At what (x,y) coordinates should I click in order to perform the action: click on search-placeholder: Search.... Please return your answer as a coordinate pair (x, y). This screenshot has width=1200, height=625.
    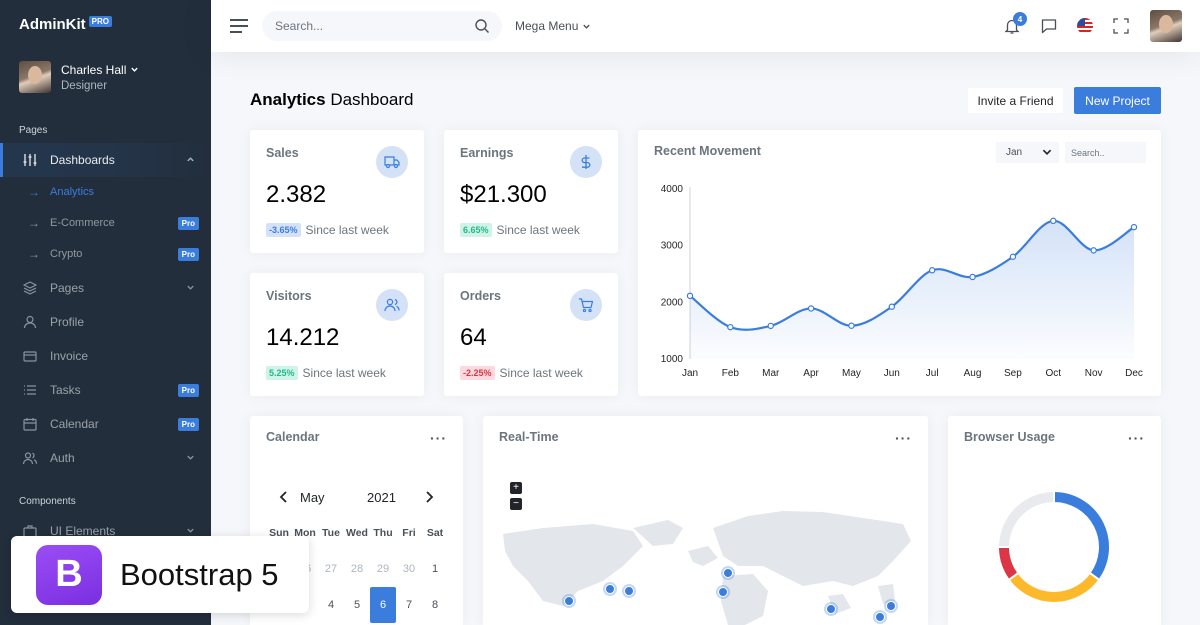
    Looking at the image, I should click on (299, 26).